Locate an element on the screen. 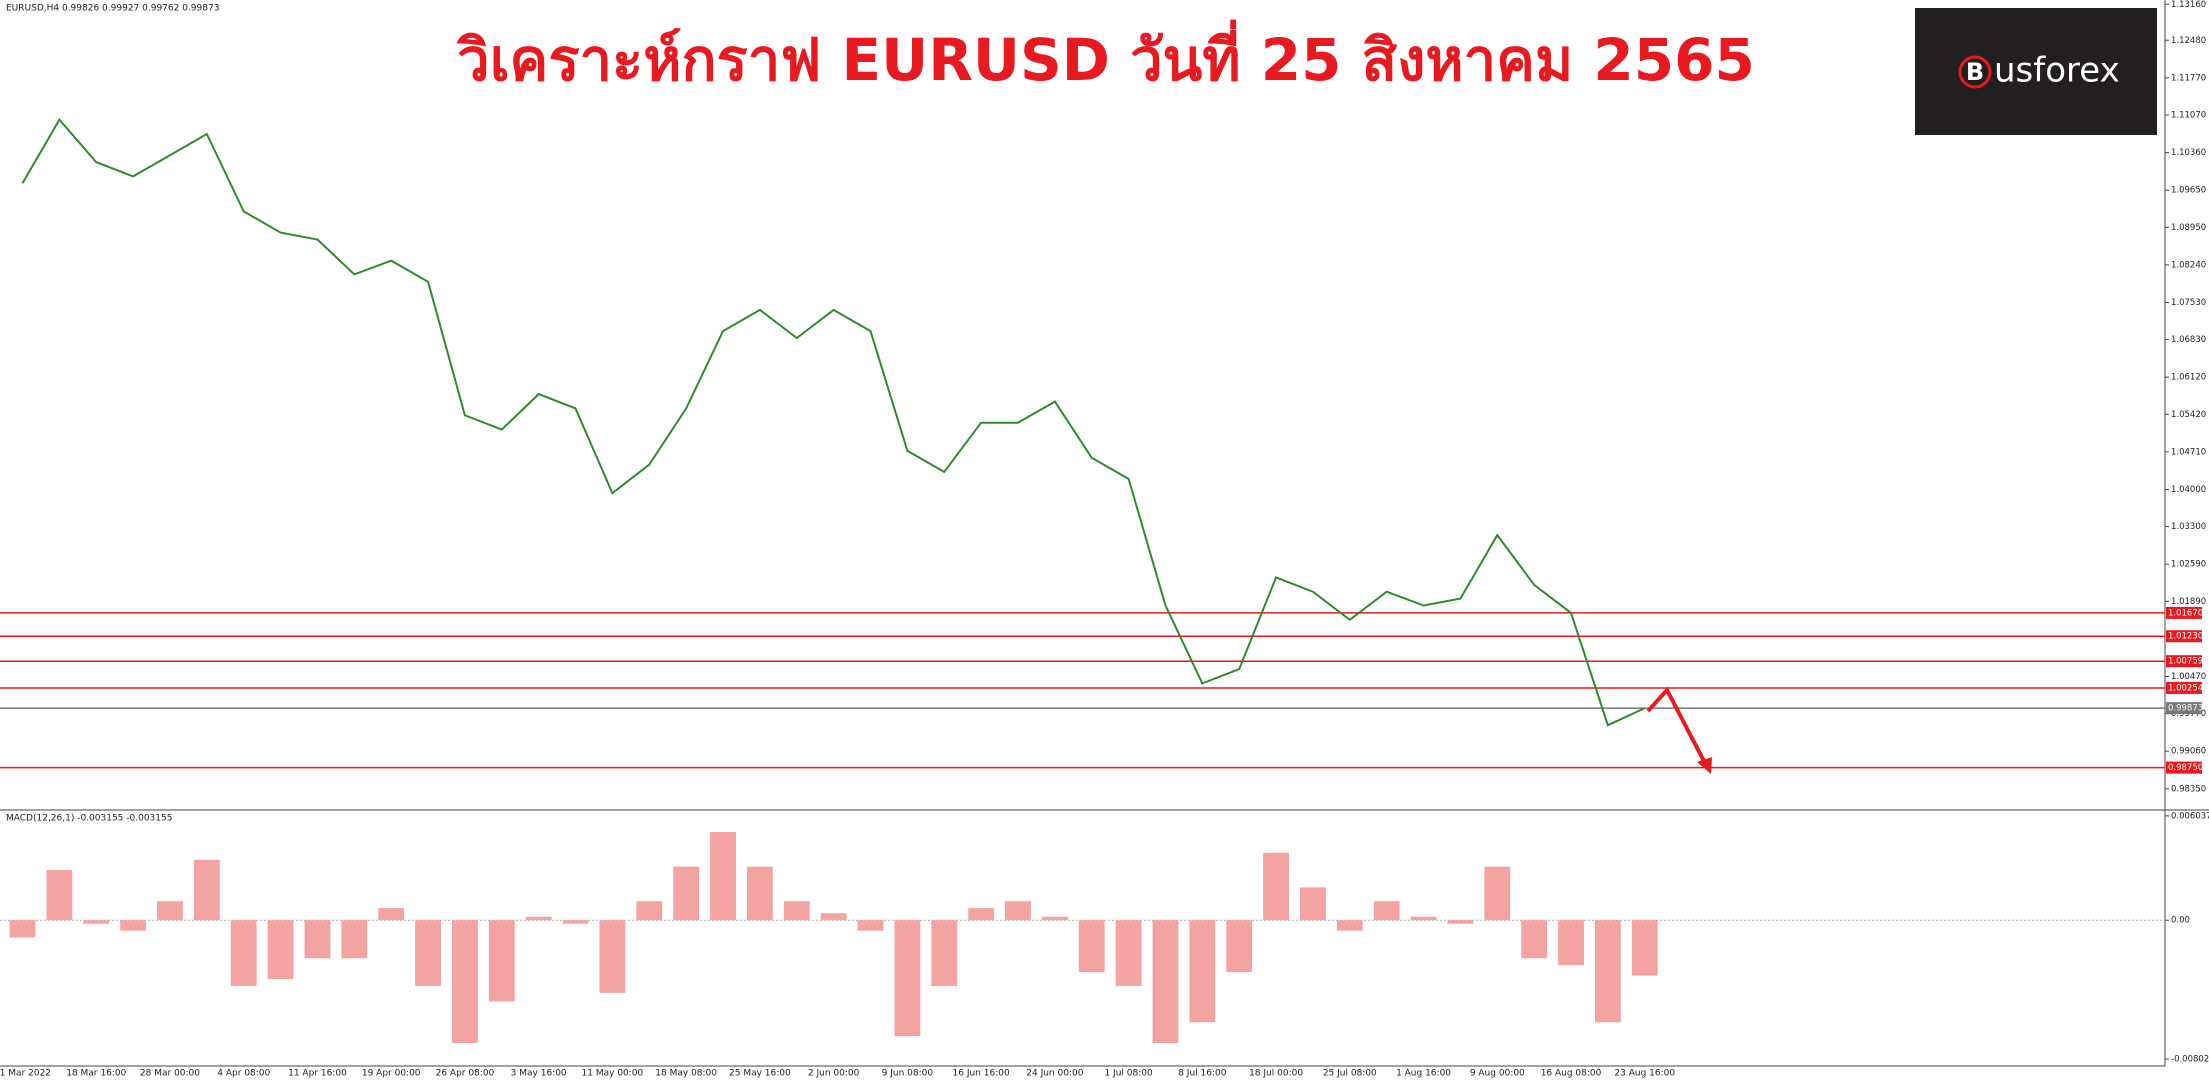 The width and height of the screenshot is (2209, 1080). logo: B usforex is located at coordinates (2036, 71).